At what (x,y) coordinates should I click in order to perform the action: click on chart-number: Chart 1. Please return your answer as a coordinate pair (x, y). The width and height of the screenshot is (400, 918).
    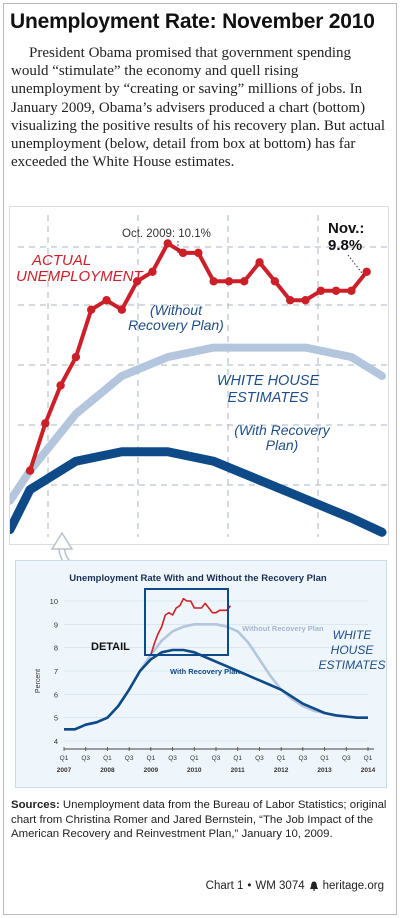
    Looking at the image, I should click on (224, 886).